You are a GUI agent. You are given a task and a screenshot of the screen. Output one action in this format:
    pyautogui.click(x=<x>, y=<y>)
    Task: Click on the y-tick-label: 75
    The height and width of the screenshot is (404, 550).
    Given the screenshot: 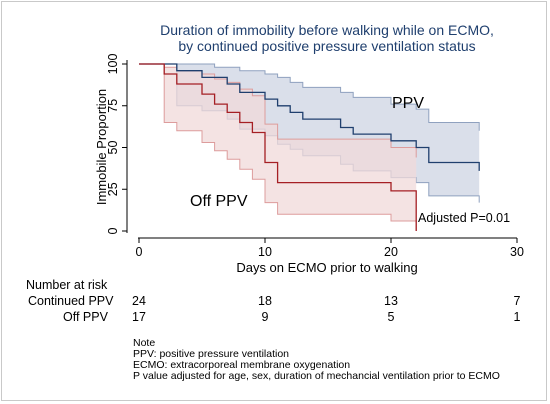 What is the action you would take?
    pyautogui.click(x=113, y=106)
    